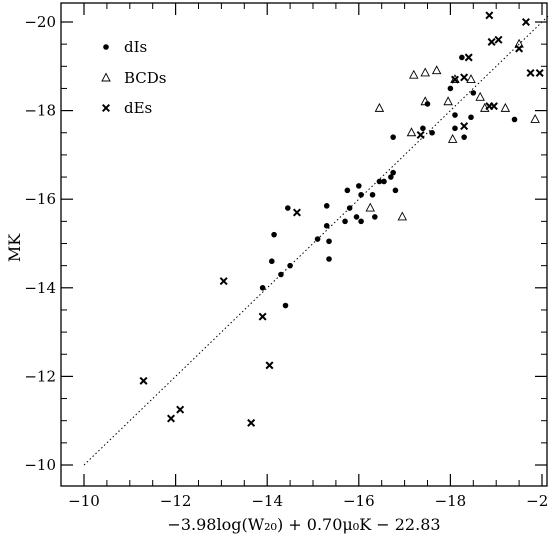  I want to click on x-tick-label: −20, so click(537, 501).